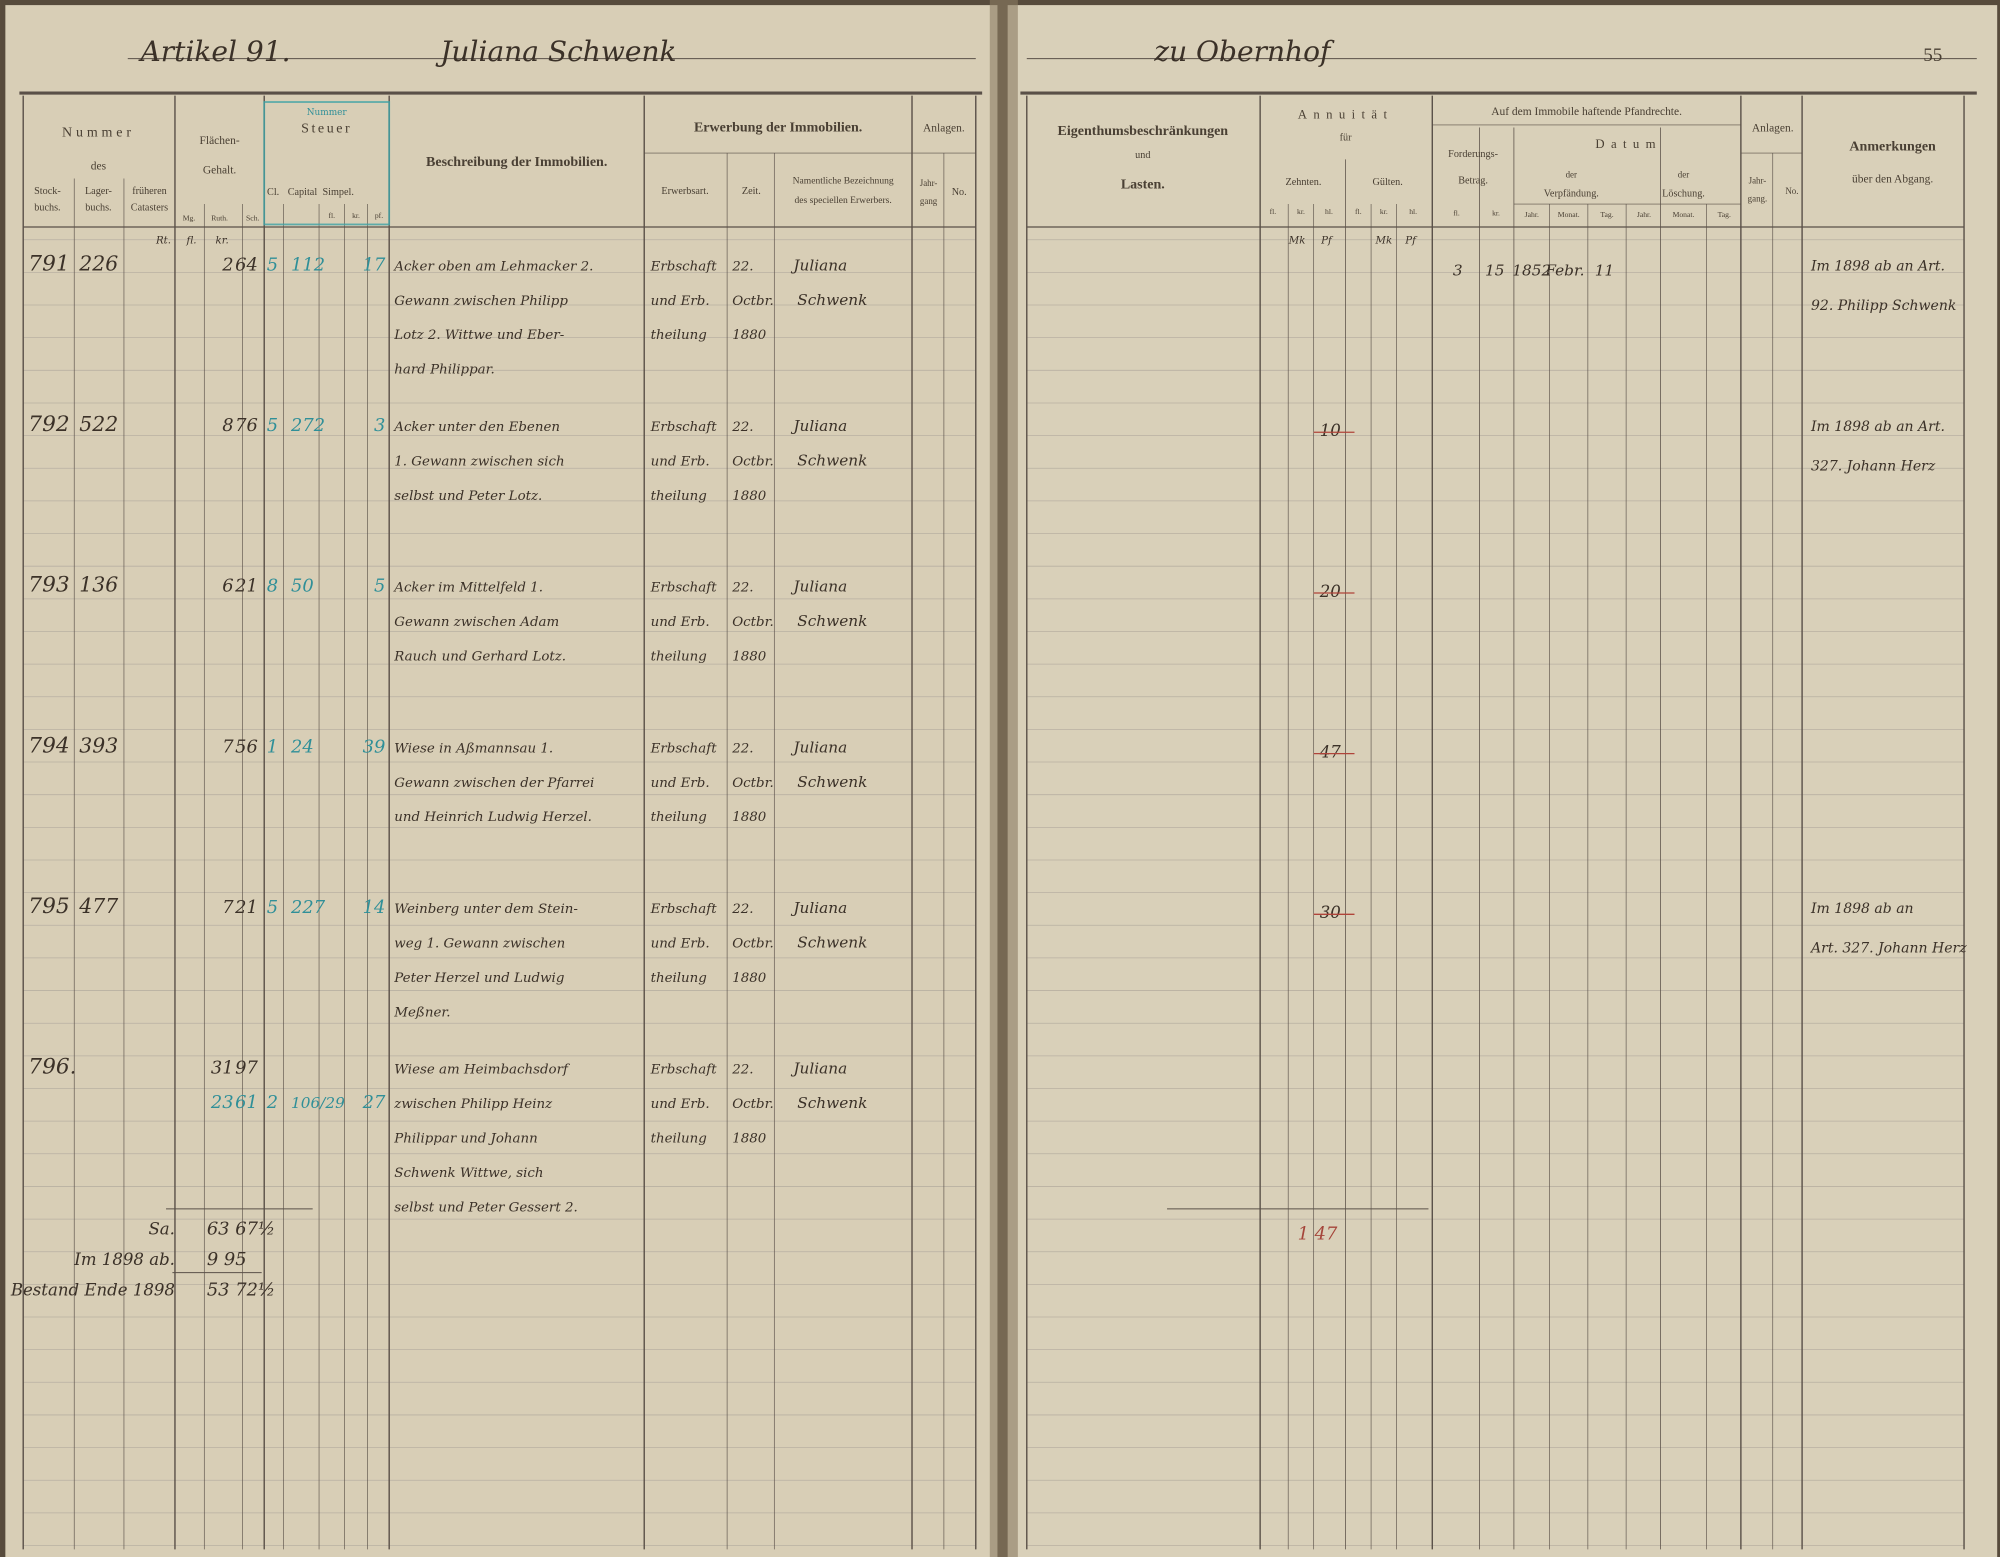 This screenshot has width=2000, height=1557. Describe the element at coordinates (99, 167) in the screenshot. I see `label: des` at that location.